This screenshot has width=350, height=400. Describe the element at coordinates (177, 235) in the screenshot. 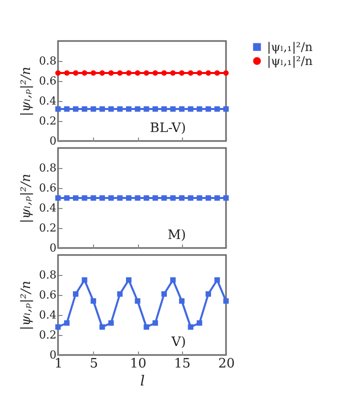

I see `annotation: M)` at that location.